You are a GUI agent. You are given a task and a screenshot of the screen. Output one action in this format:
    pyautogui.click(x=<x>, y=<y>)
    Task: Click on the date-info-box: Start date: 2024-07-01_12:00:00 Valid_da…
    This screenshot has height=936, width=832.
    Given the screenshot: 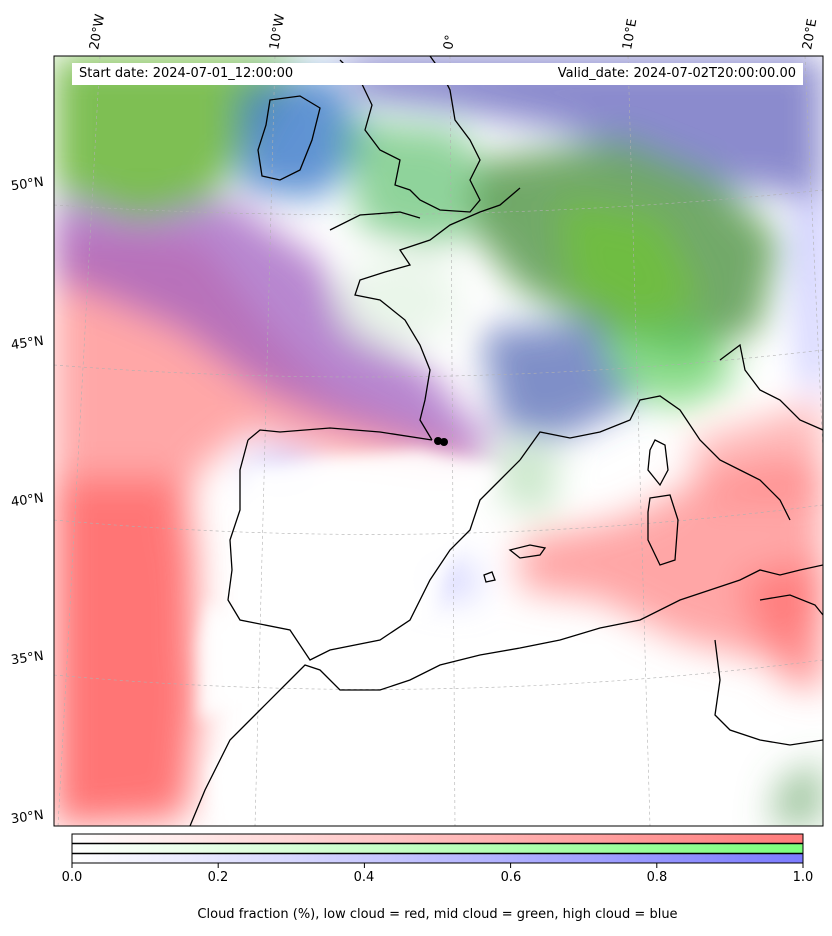 What is the action you would take?
    pyautogui.click(x=437, y=74)
    